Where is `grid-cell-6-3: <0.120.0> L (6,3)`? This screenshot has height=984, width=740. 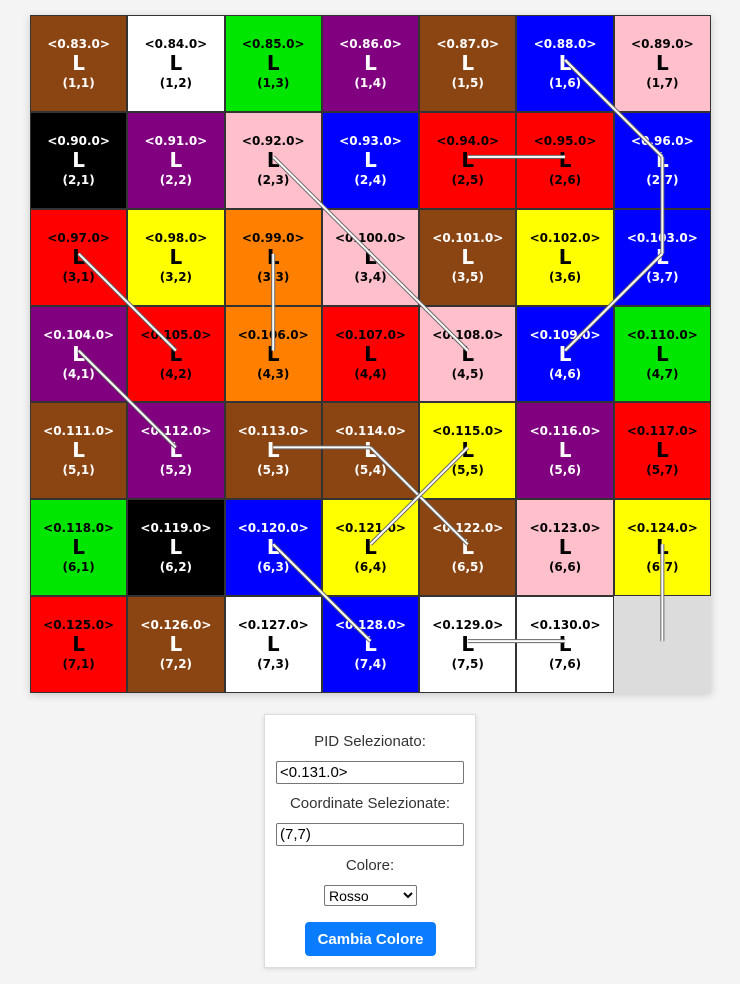
grid-cell-6-3: <0.120.0> L (6,3) is located at coordinates (273, 548).